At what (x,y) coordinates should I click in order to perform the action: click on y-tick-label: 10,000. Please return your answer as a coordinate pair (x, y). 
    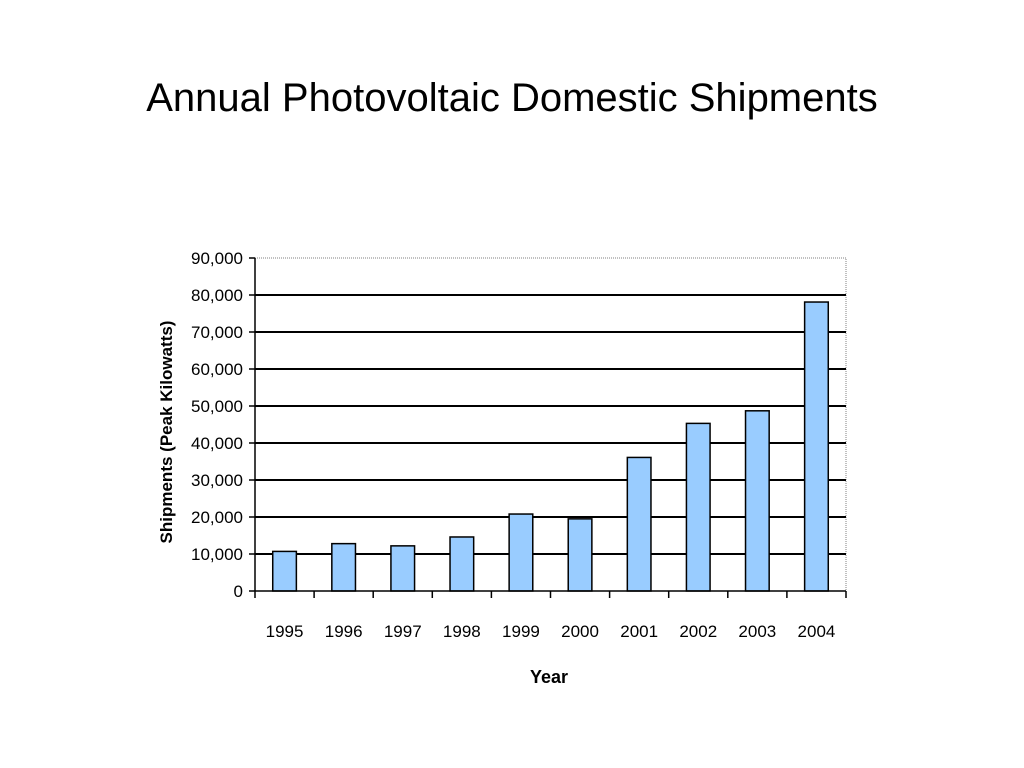
    Looking at the image, I should click on (217, 554).